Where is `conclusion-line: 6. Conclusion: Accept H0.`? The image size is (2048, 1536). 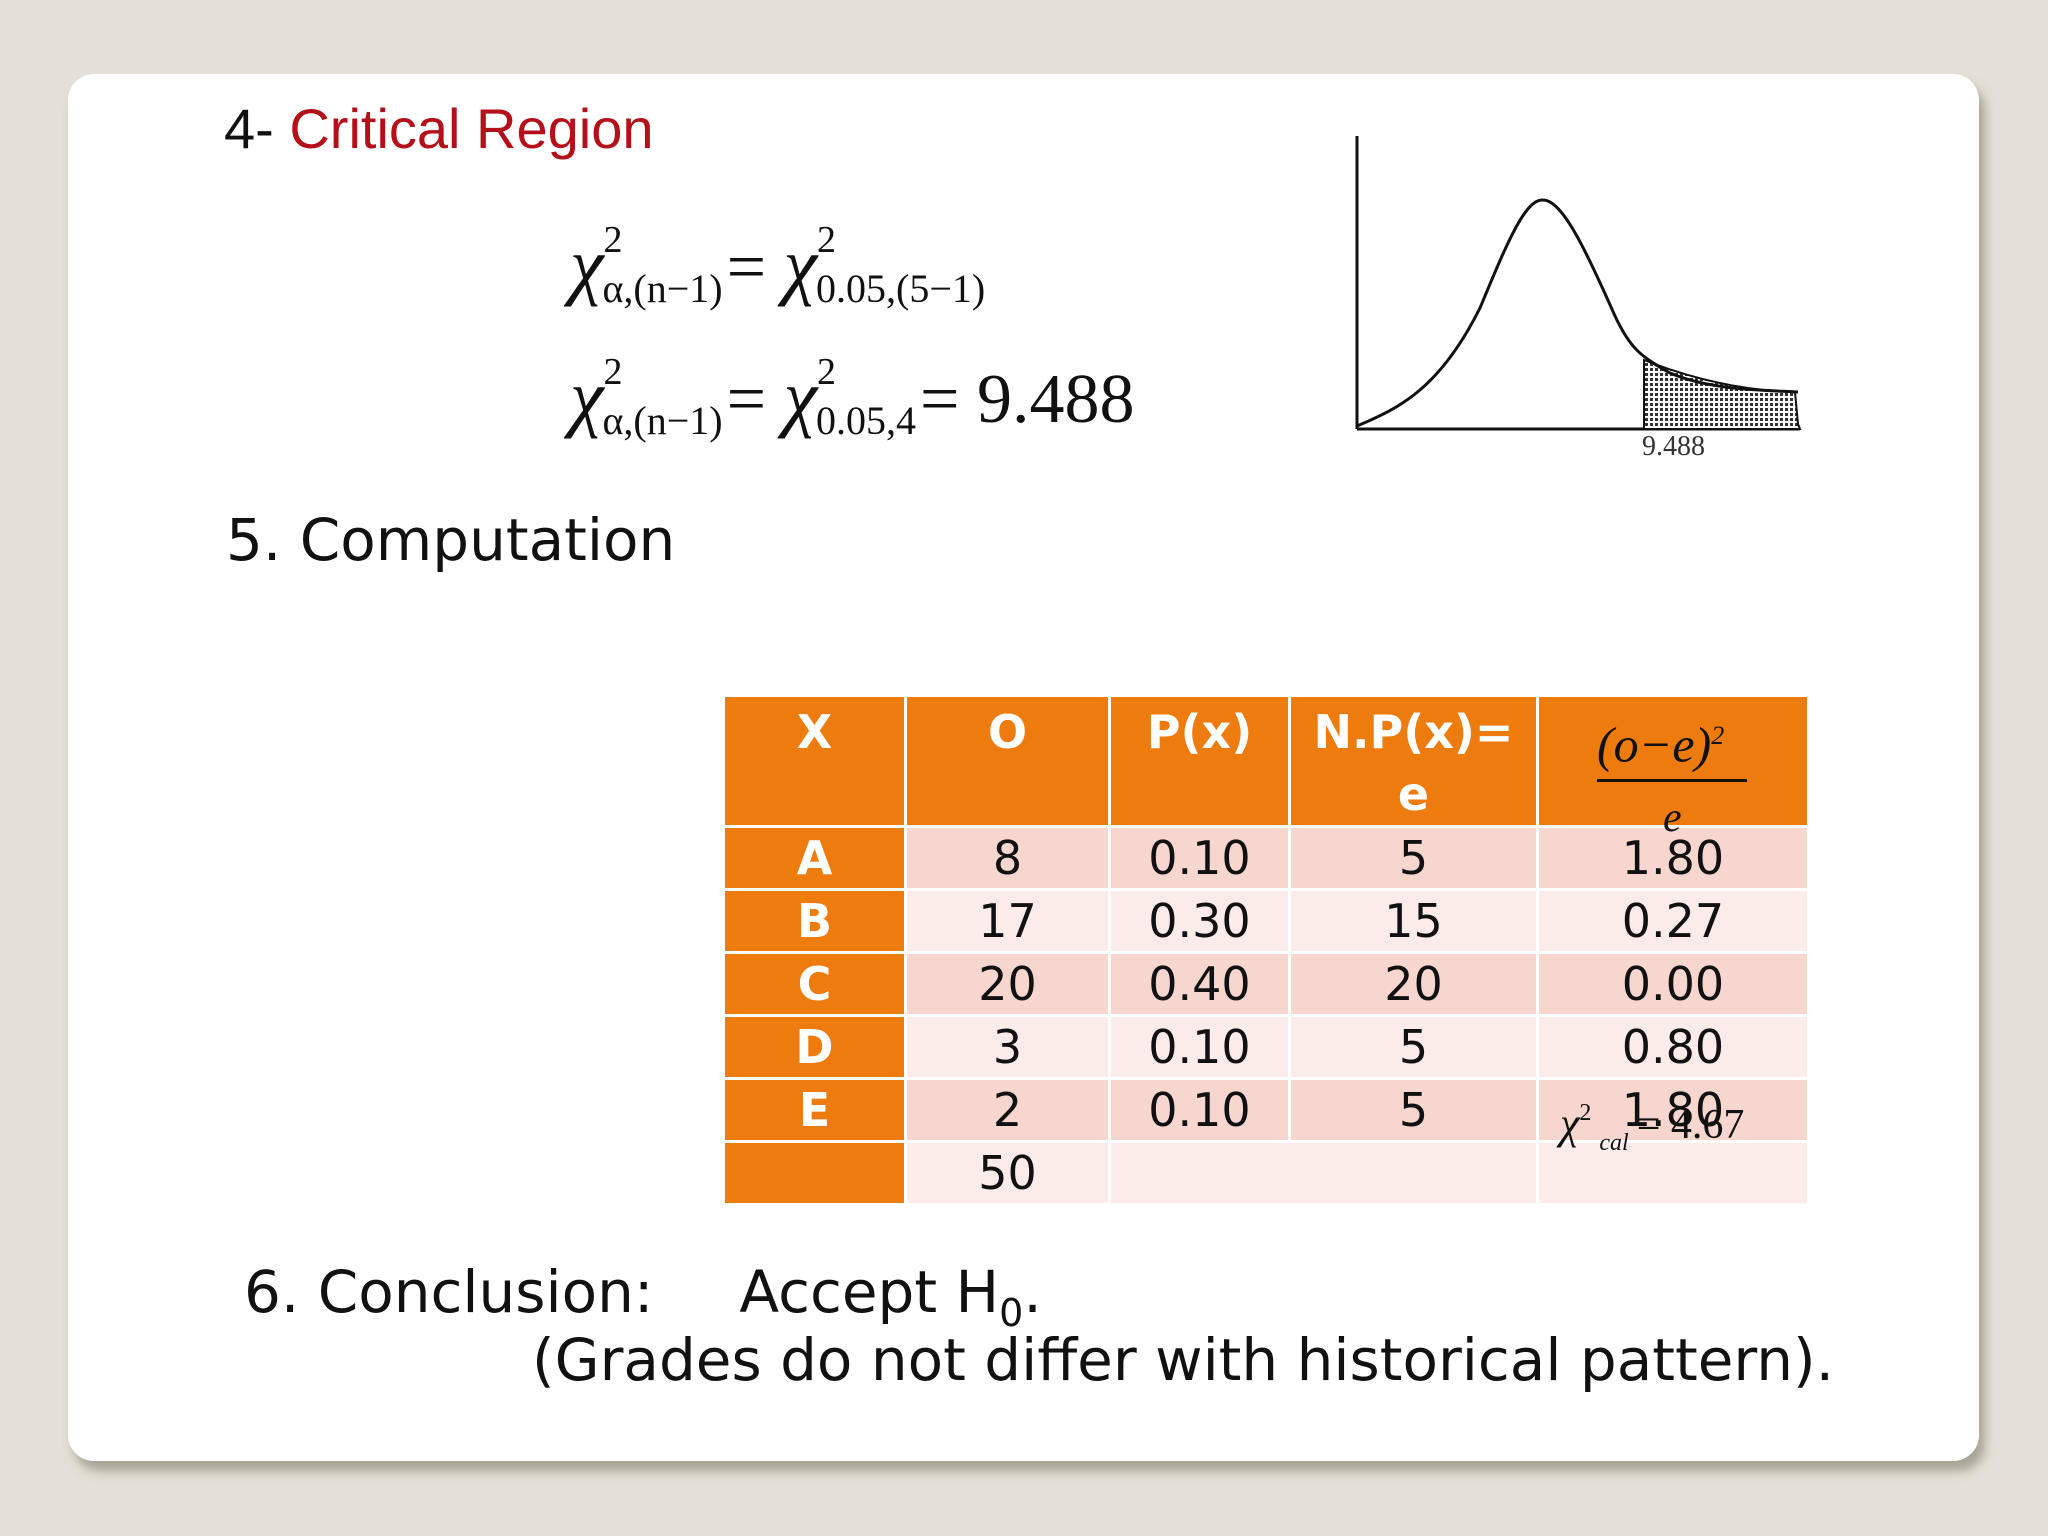
conclusion-line: 6. Conclusion: Accept H0. is located at coordinates (643, 1296).